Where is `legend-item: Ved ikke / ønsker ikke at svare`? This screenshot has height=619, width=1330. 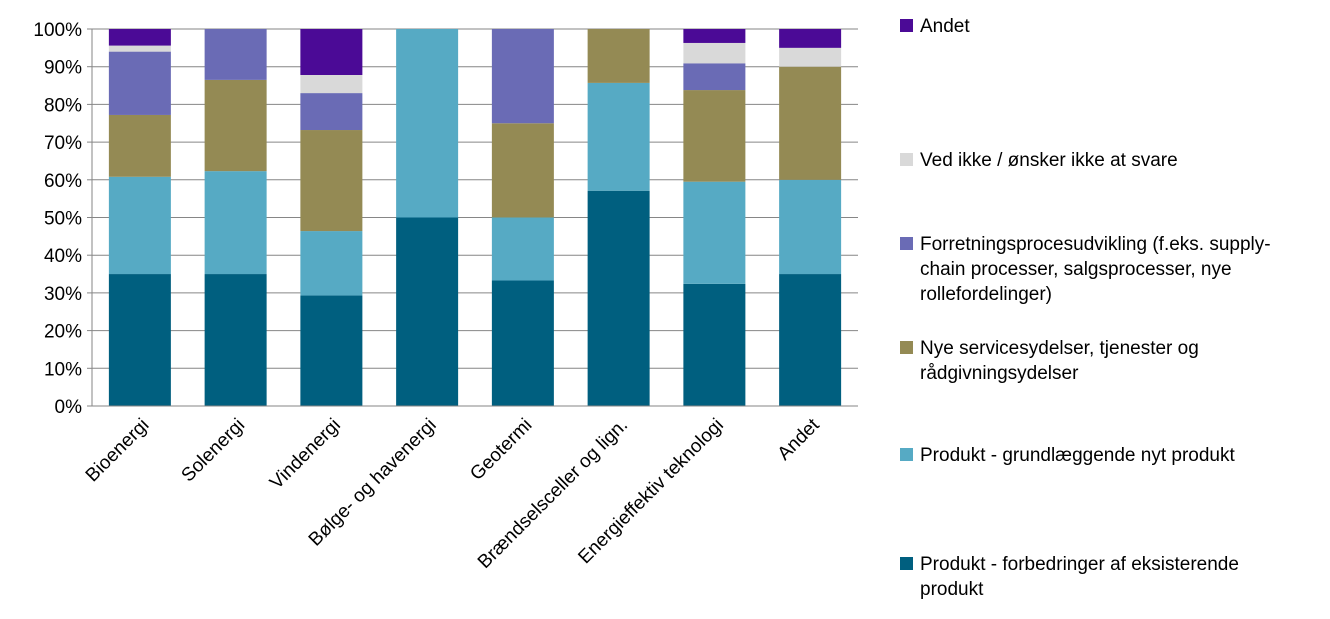 legend-item: Ved ikke / ønsker ikke at svare is located at coordinates (1110, 160).